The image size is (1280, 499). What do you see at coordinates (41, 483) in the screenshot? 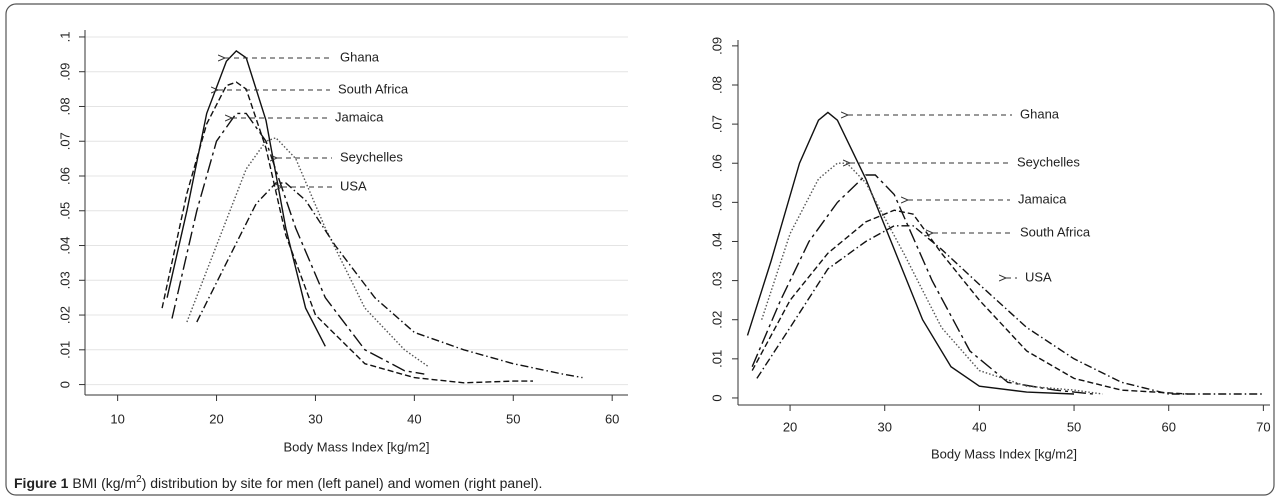
I see `caption-label: Figure 1` at bounding box center [41, 483].